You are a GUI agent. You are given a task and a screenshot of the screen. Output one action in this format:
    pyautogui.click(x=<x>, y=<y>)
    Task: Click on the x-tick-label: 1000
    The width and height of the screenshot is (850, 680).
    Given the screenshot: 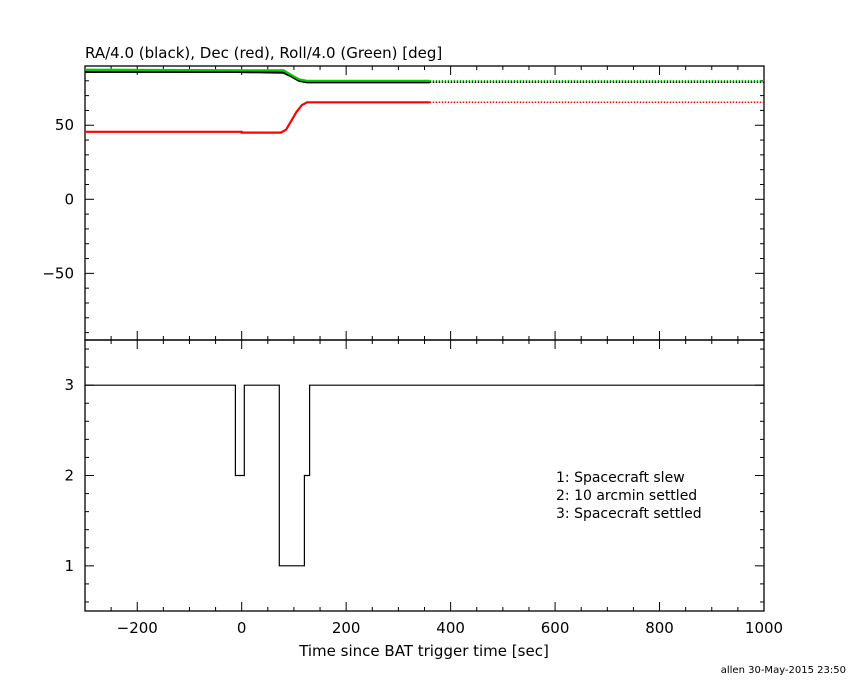 What is the action you would take?
    pyautogui.click(x=764, y=628)
    